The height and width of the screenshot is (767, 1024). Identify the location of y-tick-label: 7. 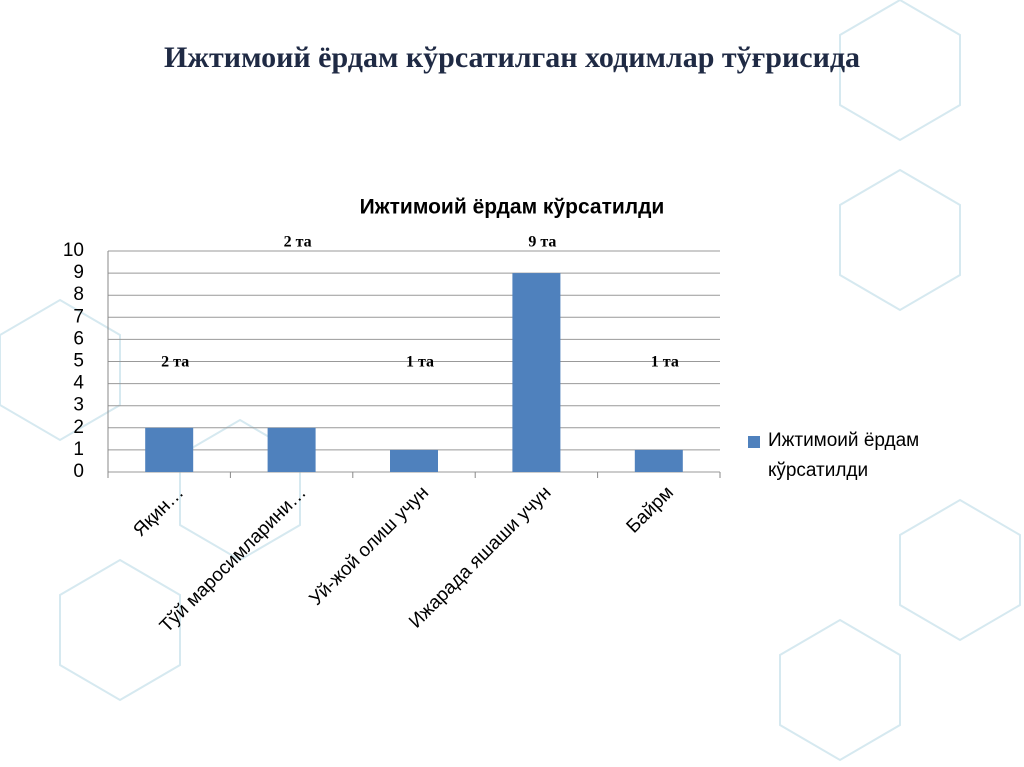
(78, 316).